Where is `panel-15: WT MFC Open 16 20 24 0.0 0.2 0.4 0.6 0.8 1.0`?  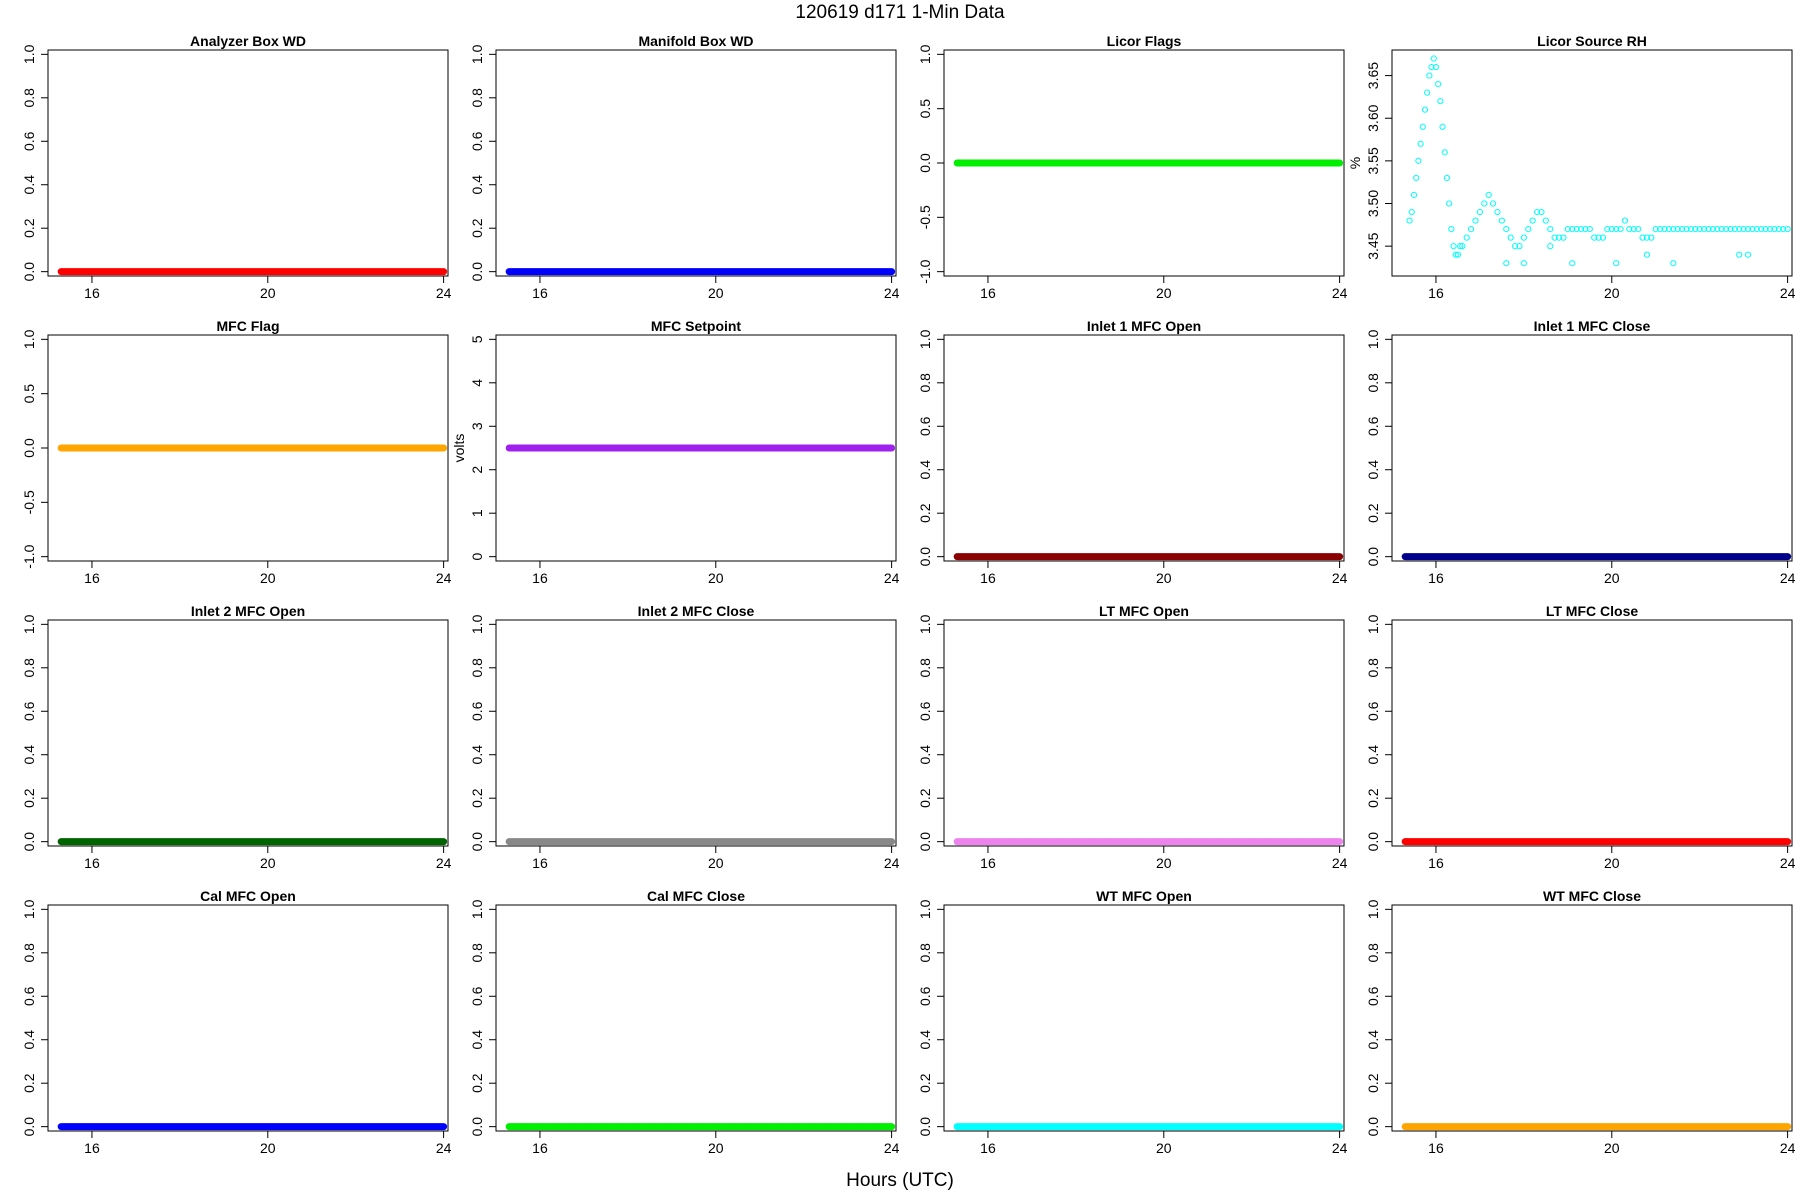
panel-15: WT MFC Open 16 20 24 0.0 0.2 0.4 0.6 0.8 1.0 is located at coordinates (1132, 1022).